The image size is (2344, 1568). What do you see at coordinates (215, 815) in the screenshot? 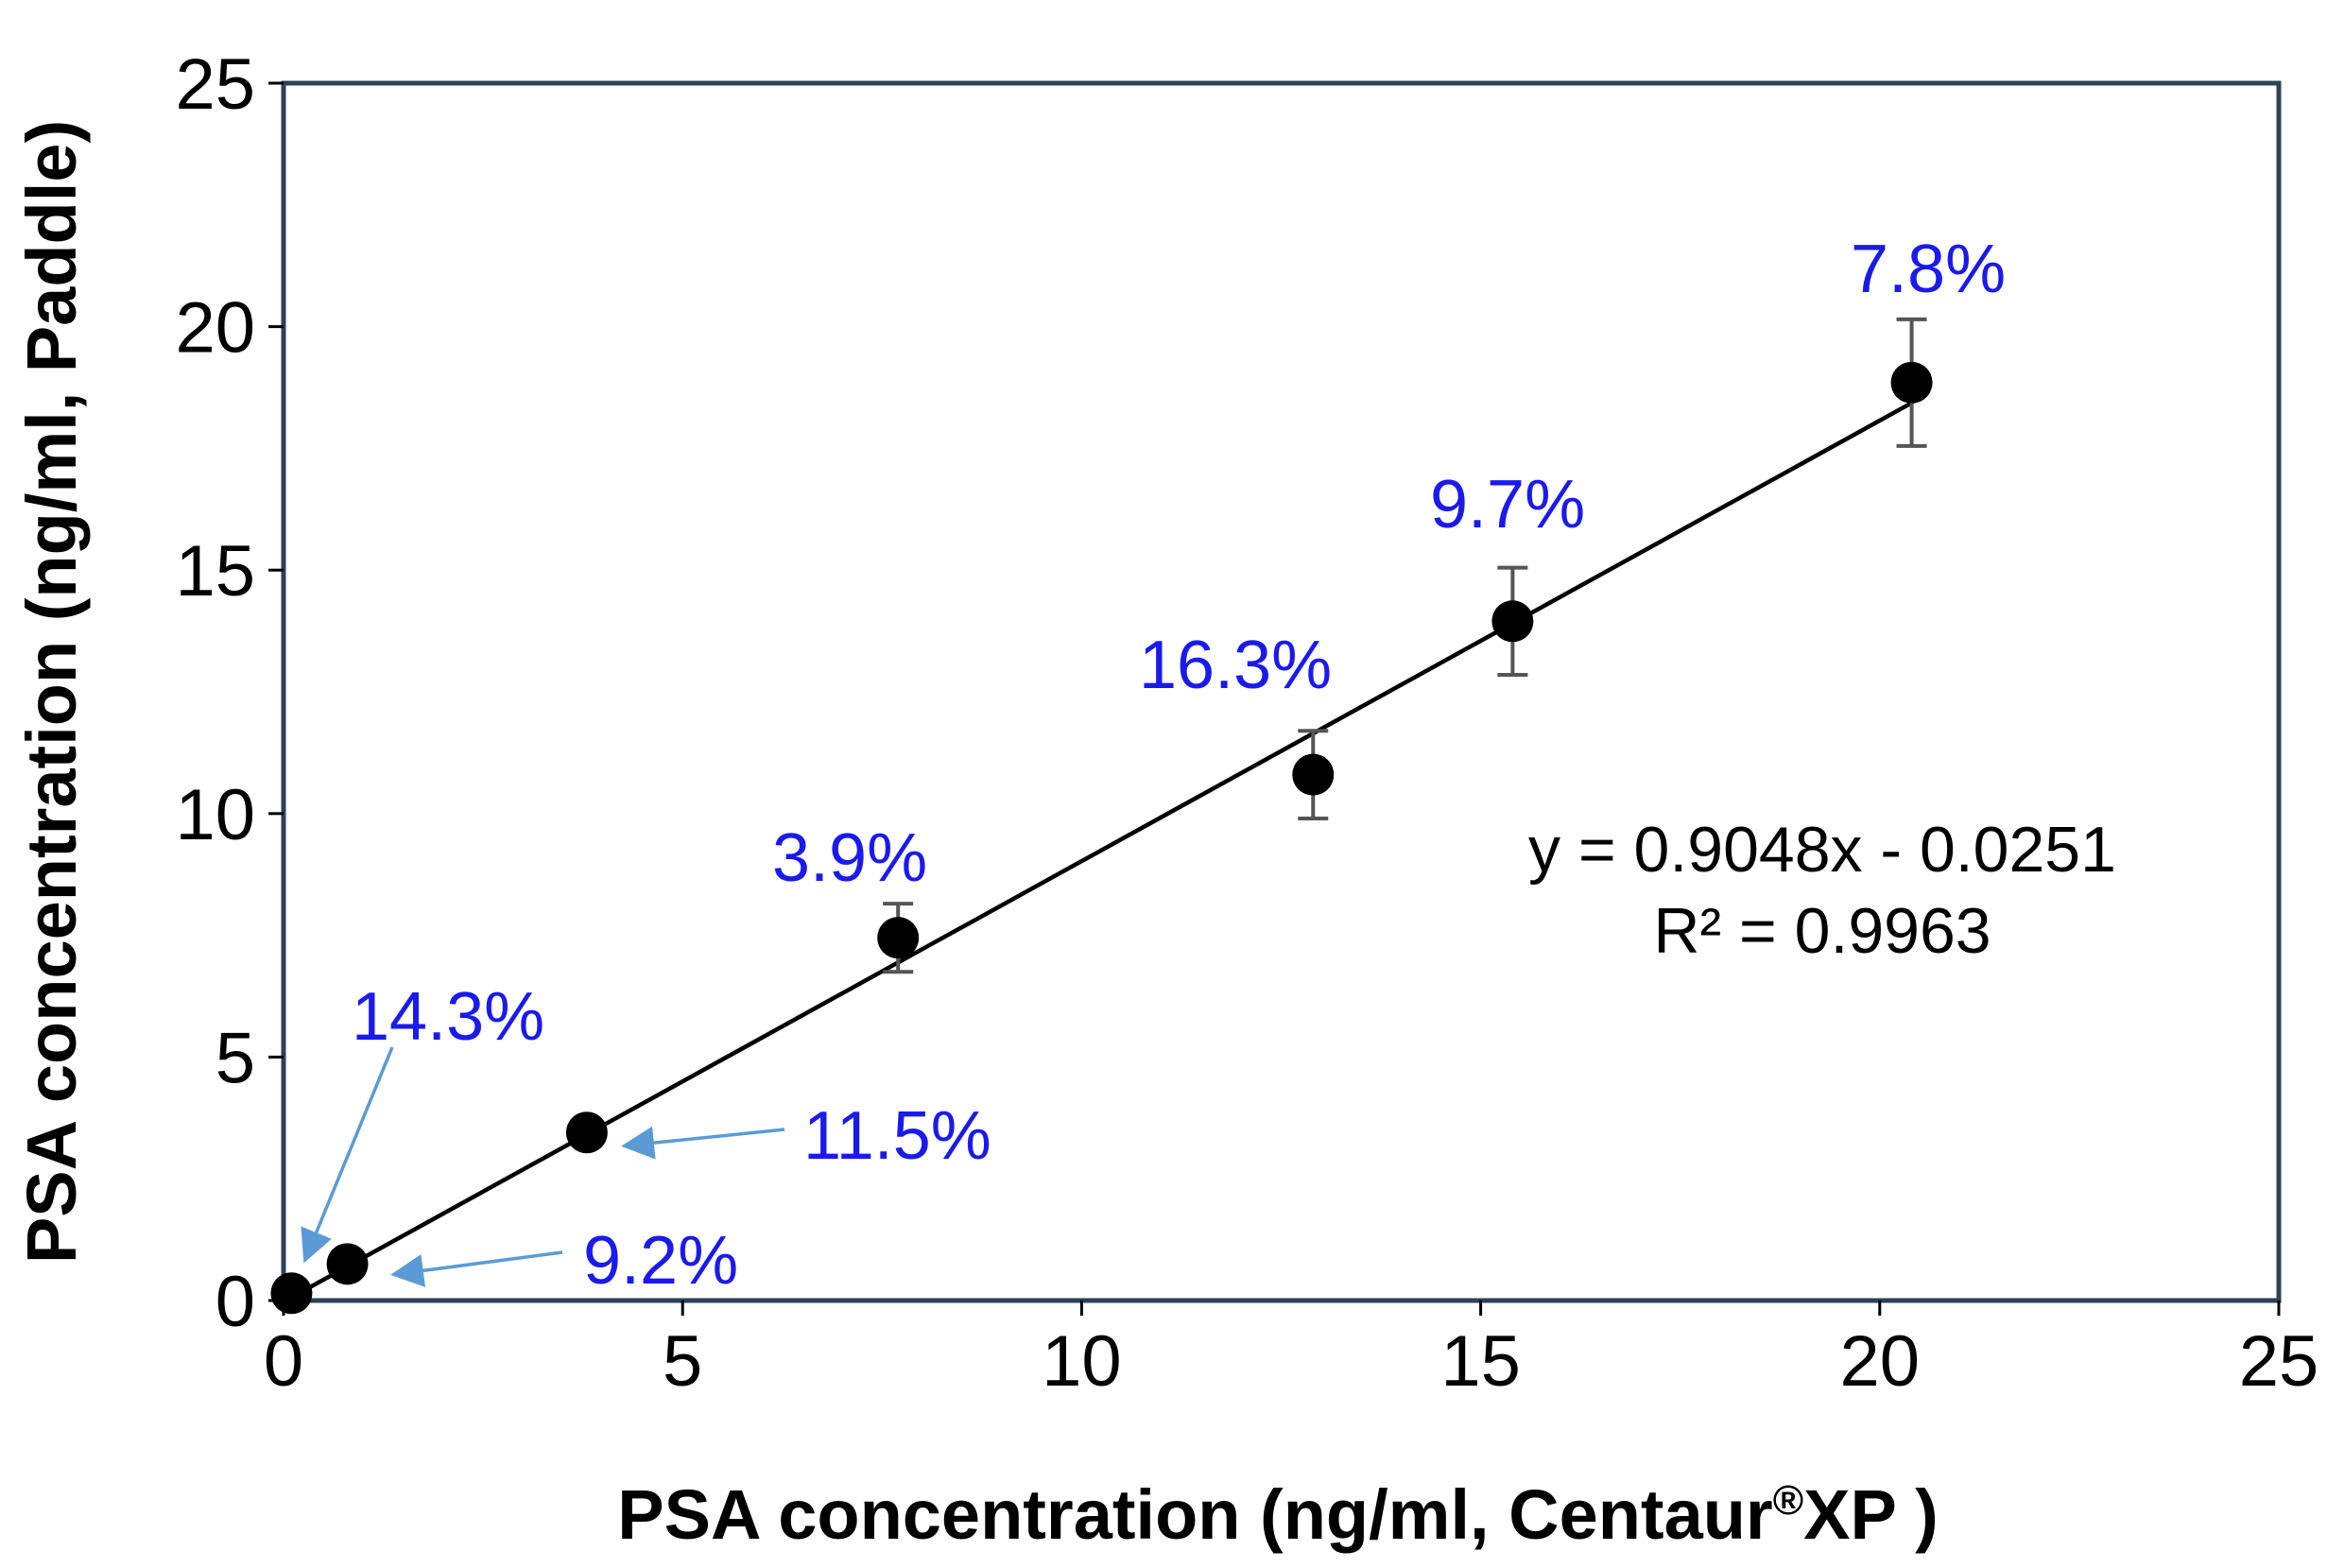
I see `y-tick-label: 10` at bounding box center [215, 815].